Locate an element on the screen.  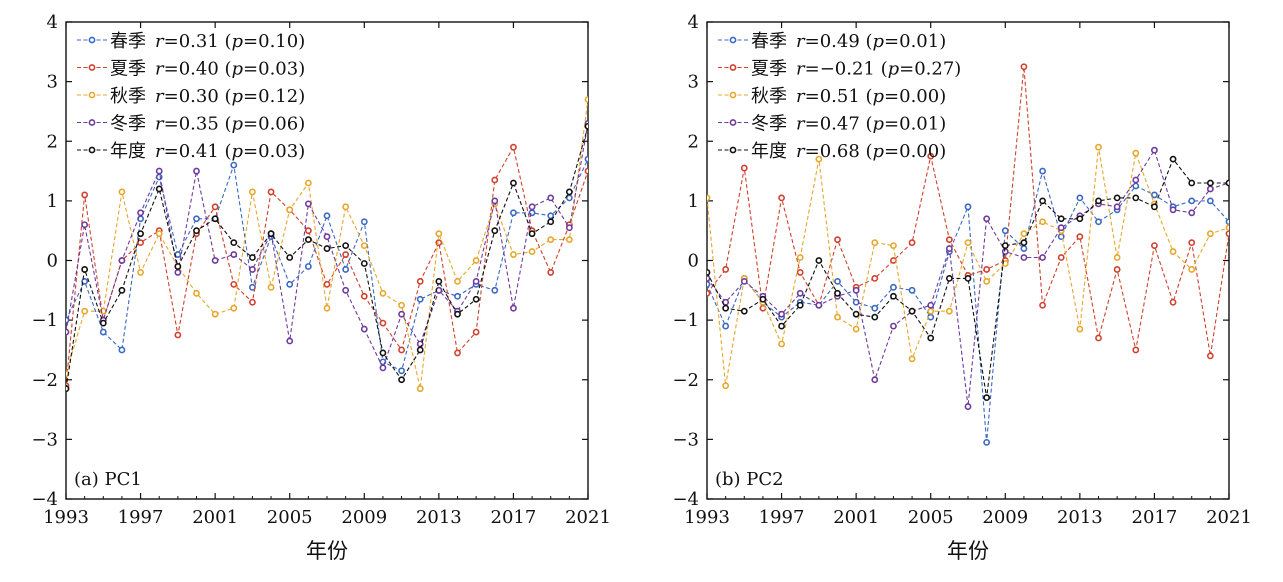
y-tick-label: −2 is located at coordinates (44, 380).